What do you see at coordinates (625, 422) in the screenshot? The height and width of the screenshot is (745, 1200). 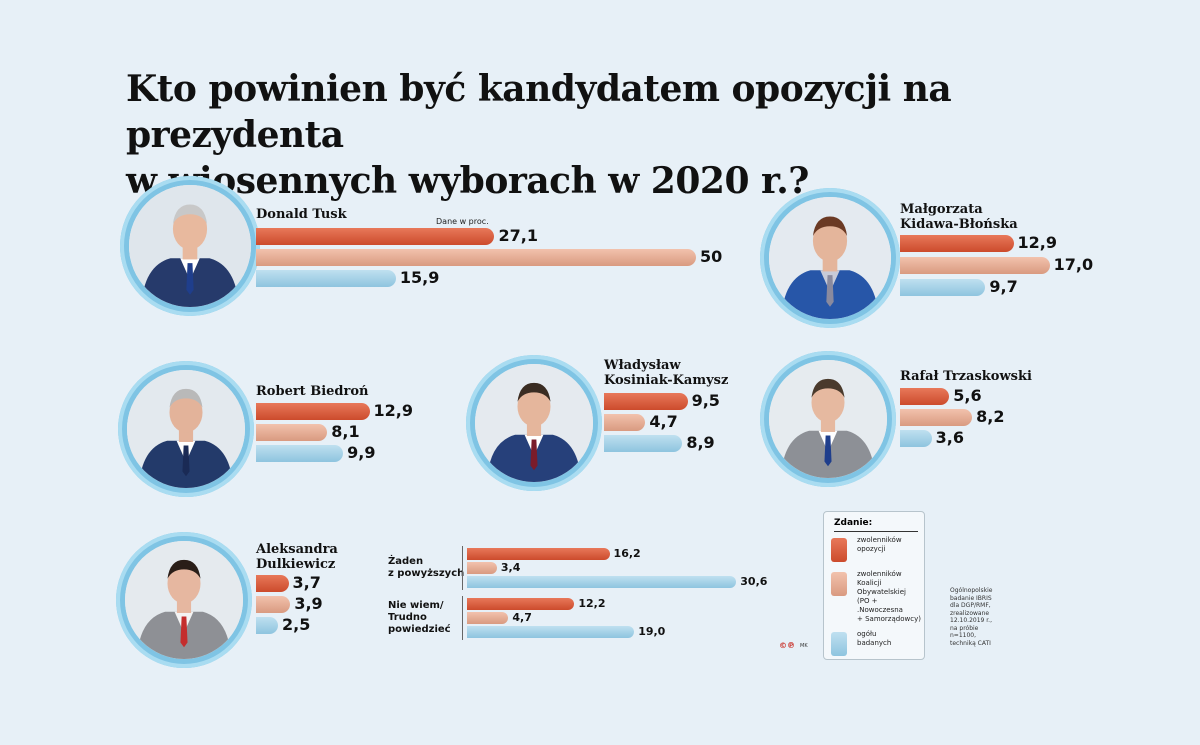 I see `bar-kosiniak-ko` at bounding box center [625, 422].